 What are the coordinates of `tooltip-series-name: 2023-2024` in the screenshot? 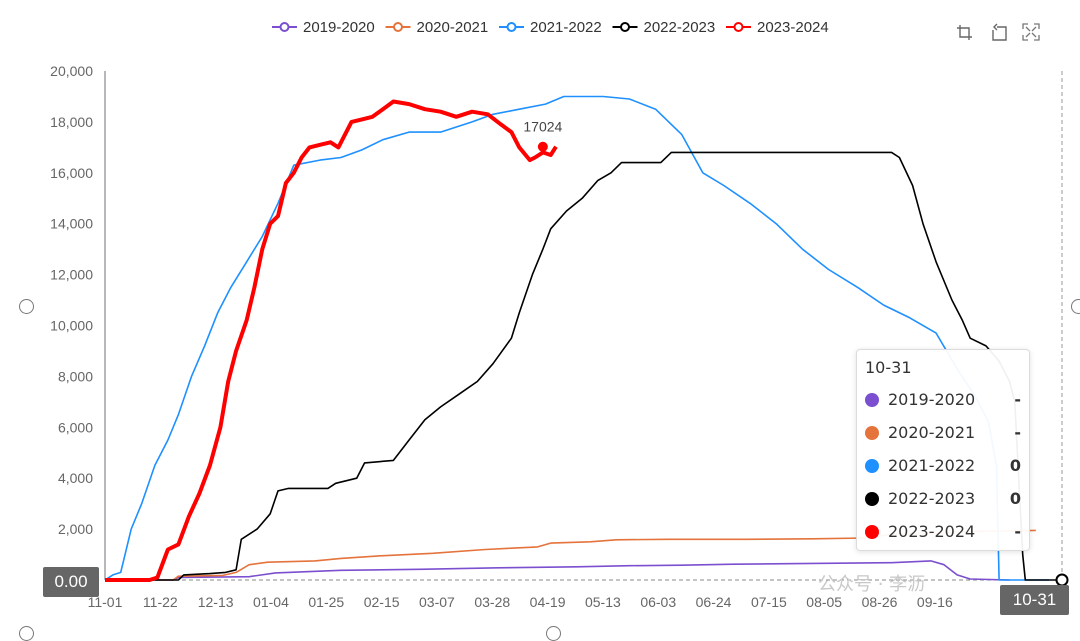 It's located at (932, 531).